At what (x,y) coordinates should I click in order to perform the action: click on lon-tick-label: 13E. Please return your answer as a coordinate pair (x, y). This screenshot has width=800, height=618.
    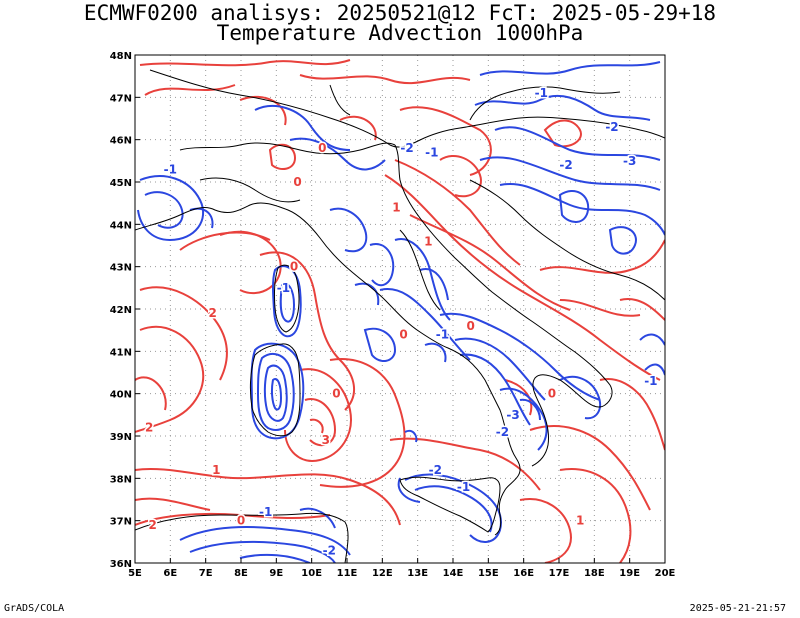
    Looking at the image, I should click on (417, 573).